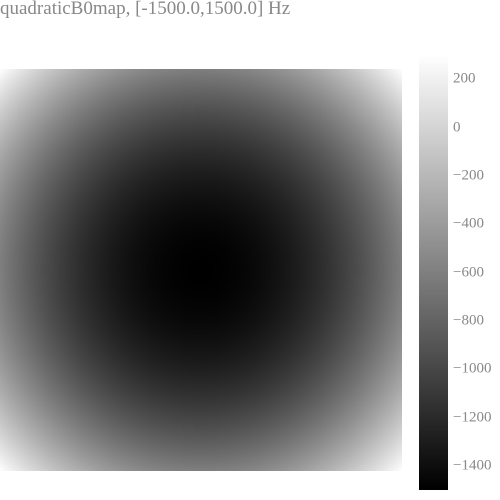 This screenshot has width=500, height=500. What do you see at coordinates (472, 465) in the screenshot?
I see `colorbar-tick-label: −1400` at bounding box center [472, 465].